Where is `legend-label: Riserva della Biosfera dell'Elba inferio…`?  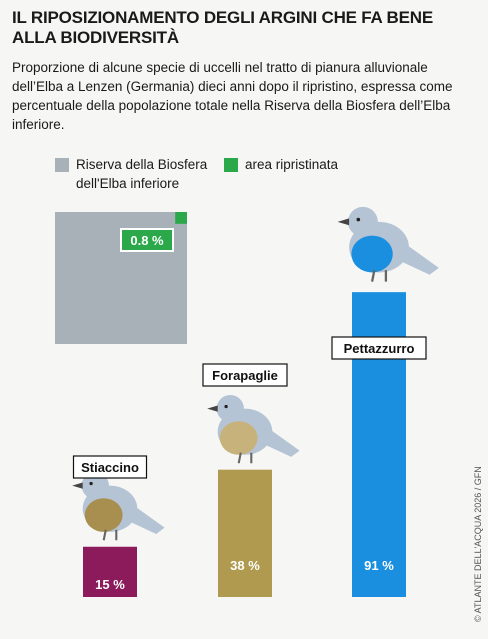 legend-label: Riserva della Biosfera dell'Elba inferio… is located at coordinates (142, 174).